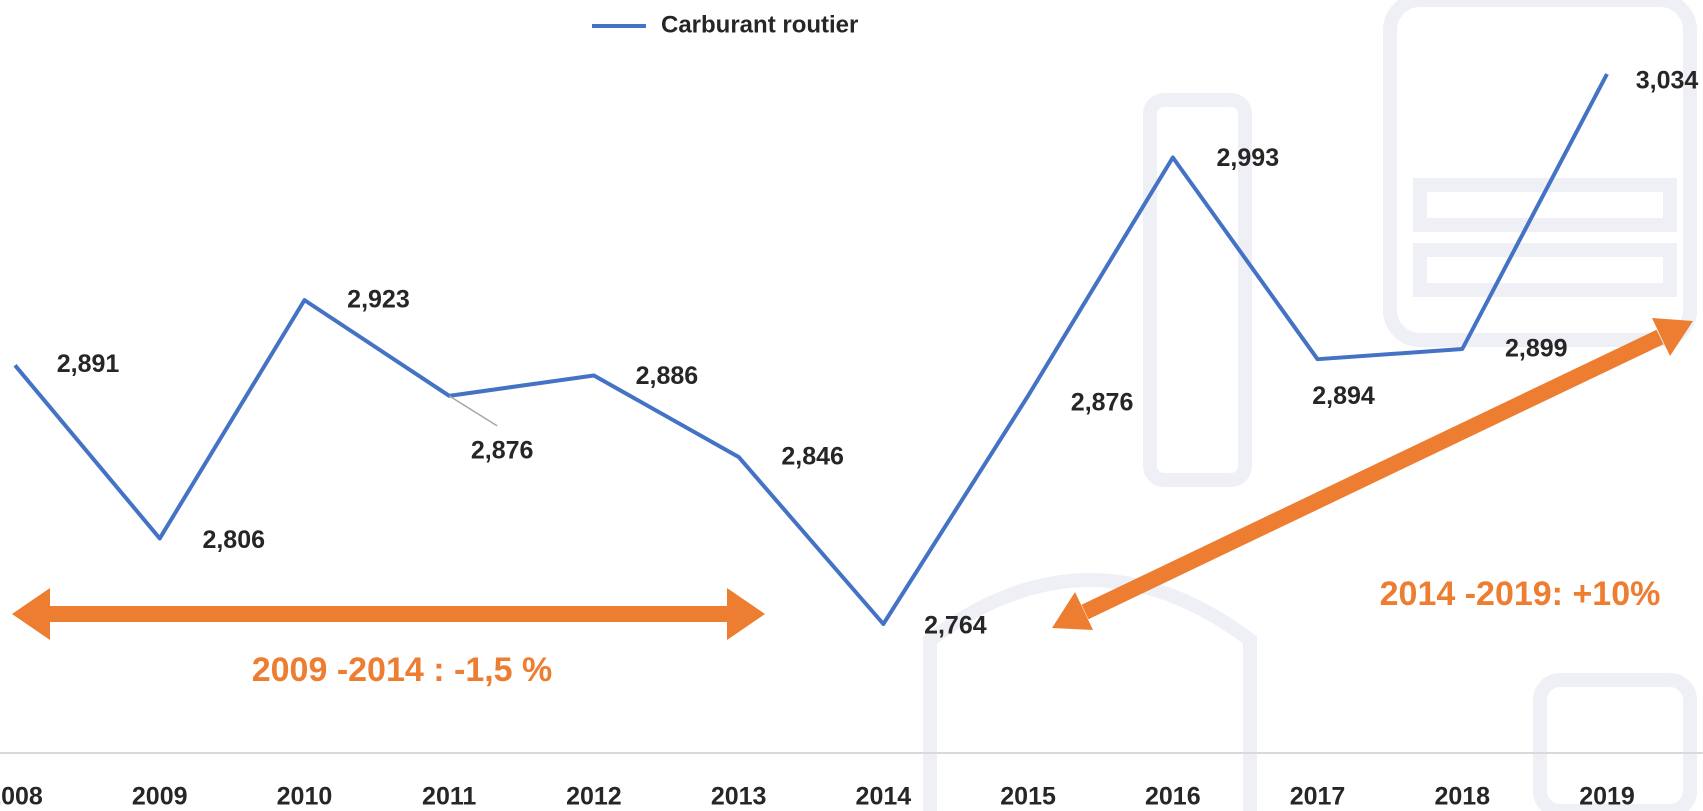 The width and height of the screenshot is (1703, 811). I want to click on annotation: 2009 -2014 : -1,5 %, so click(402, 670).